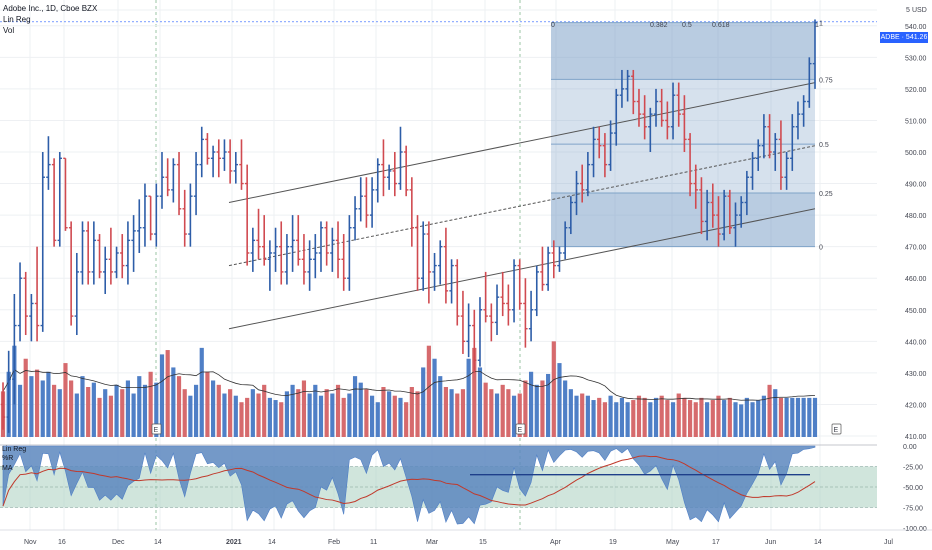  Describe the element at coordinates (432, 542) in the screenshot. I see `time-tick: Mar` at that location.